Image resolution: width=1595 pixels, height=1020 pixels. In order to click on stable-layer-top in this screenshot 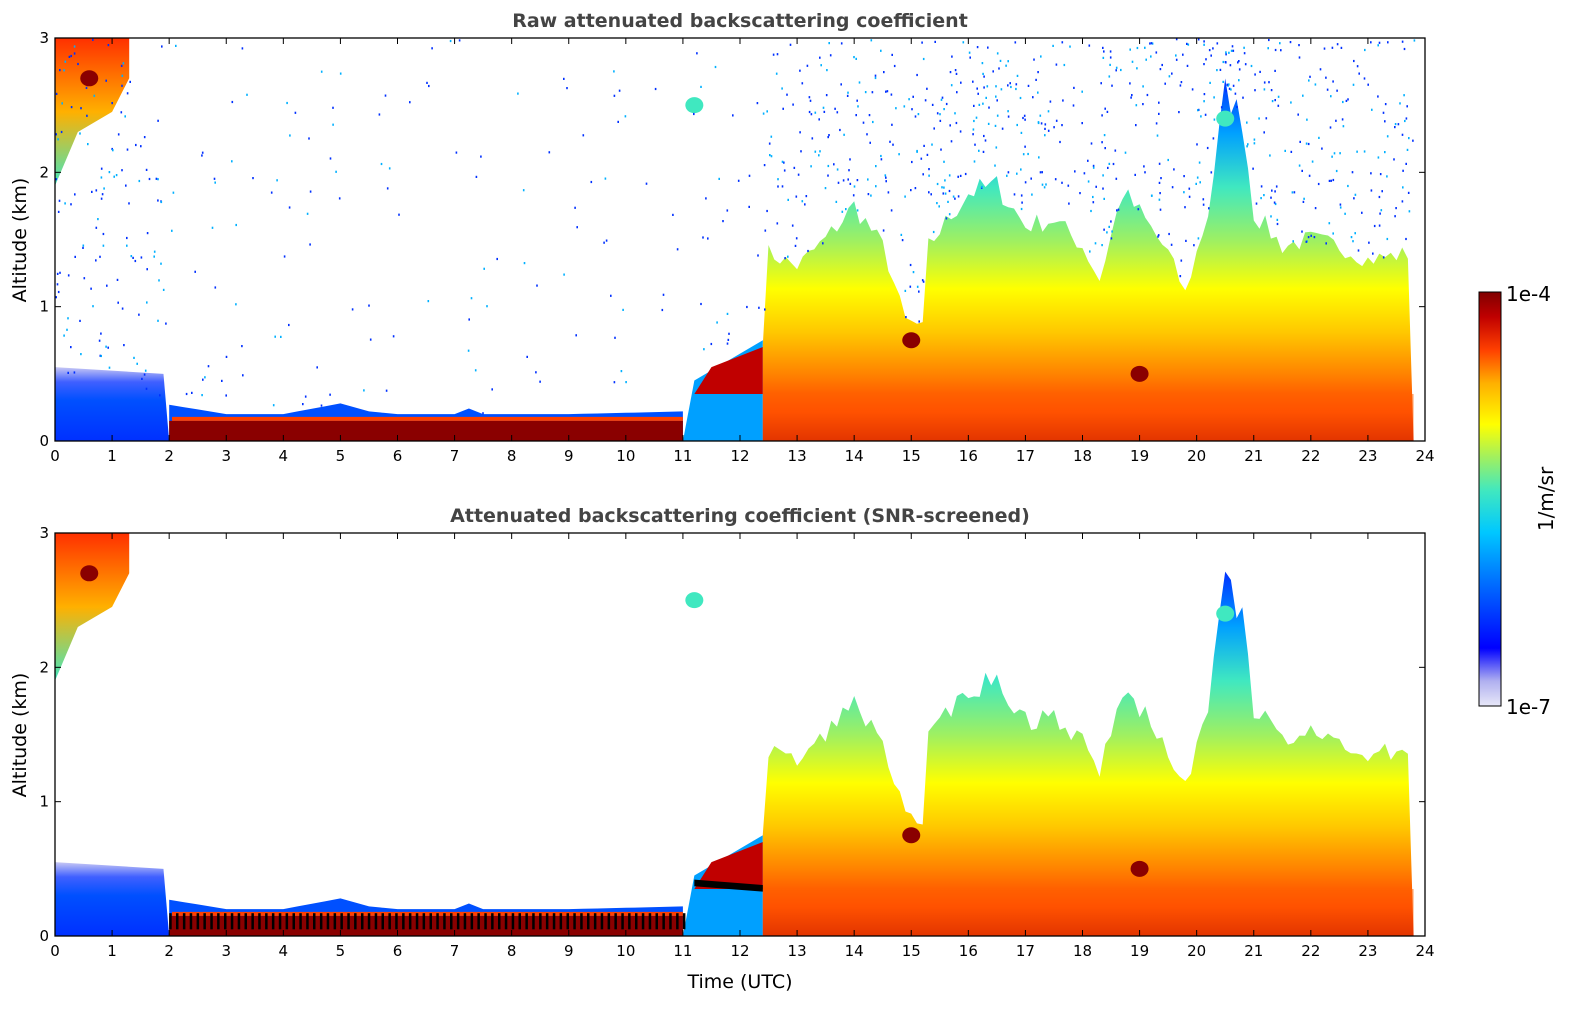, I will do `click(427, 913)`.